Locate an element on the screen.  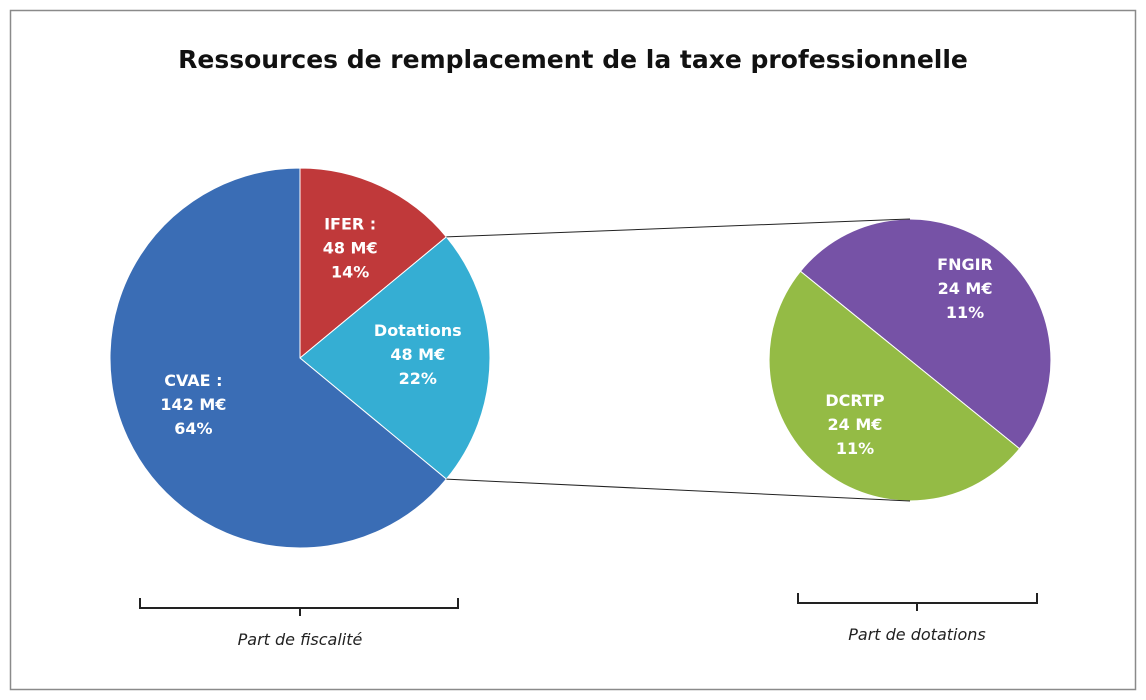
group-label: Part de fiscalité is located at coordinates (300, 639).